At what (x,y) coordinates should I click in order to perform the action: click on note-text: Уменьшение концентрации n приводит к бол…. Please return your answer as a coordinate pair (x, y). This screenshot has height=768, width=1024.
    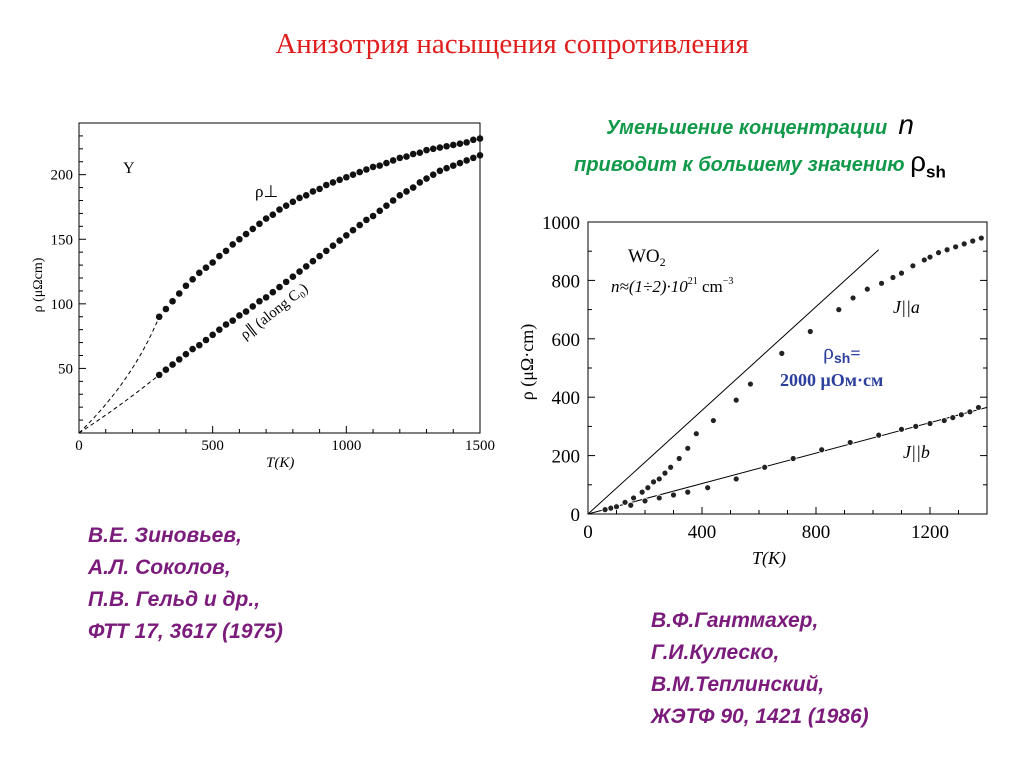
    Looking at the image, I should click on (760, 149).